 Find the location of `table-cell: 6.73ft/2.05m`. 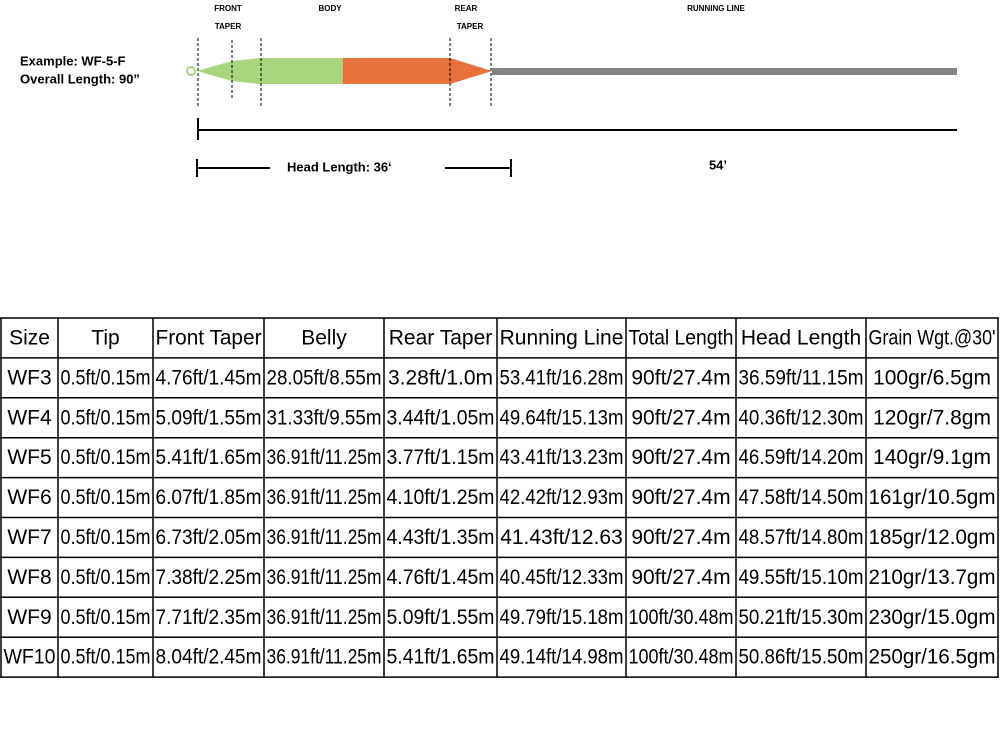

table-cell: 6.73ft/2.05m is located at coordinates (209, 537).